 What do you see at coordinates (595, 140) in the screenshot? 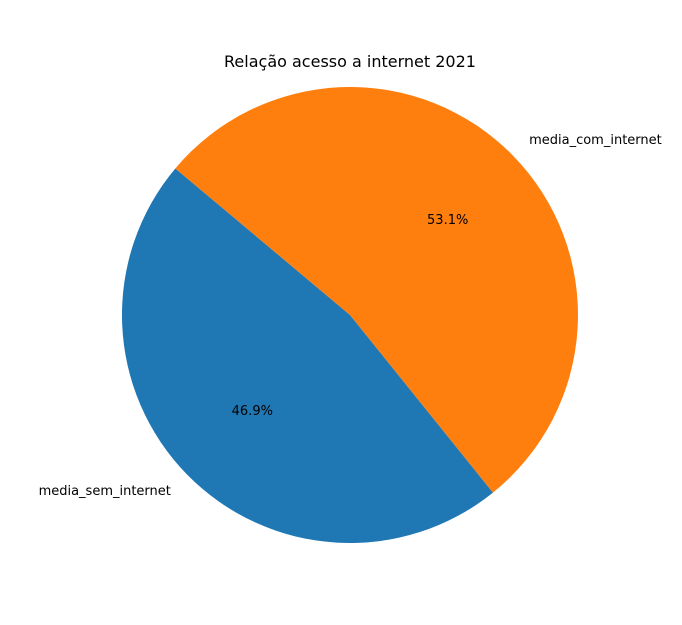
I see `slice-label-media-com-internet: media_com_internet` at bounding box center [595, 140].